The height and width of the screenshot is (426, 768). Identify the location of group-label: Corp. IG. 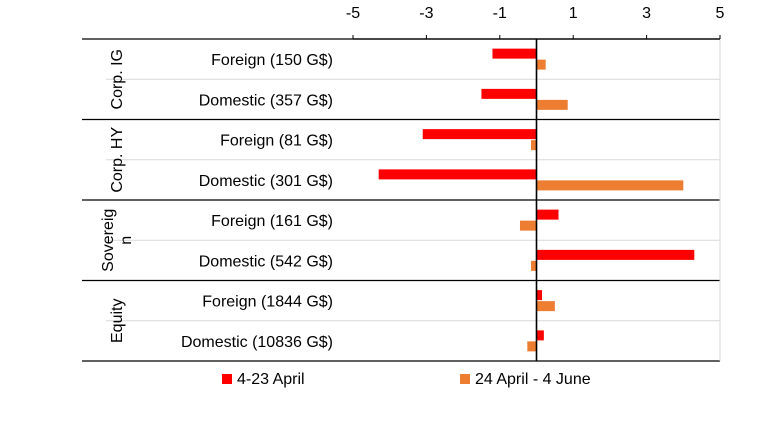
(117, 79).